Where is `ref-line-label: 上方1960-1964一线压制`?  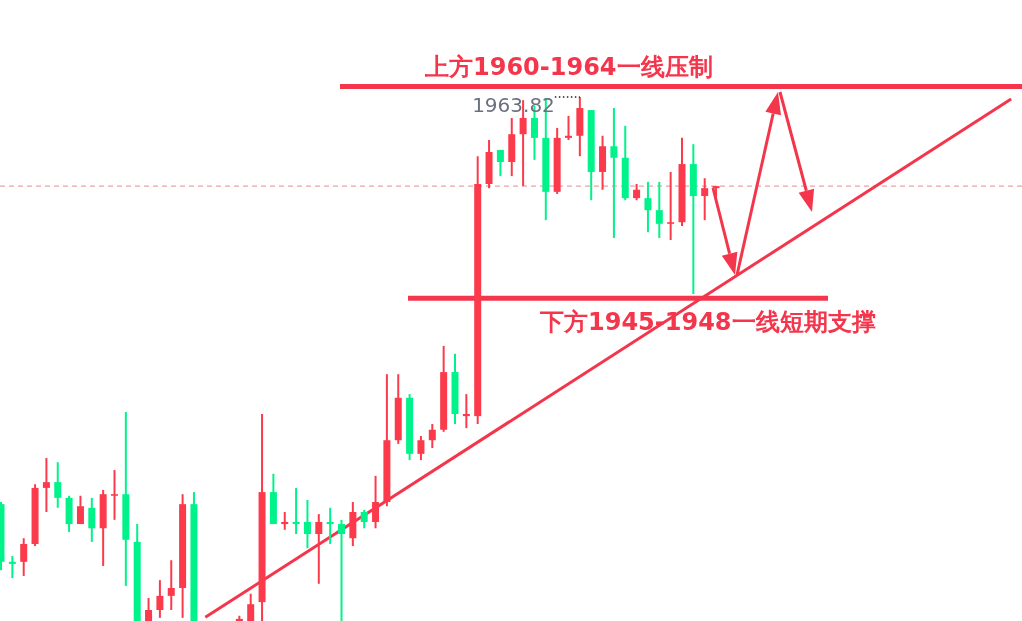 ref-line-label: 上方1960-1964一线压制 is located at coordinates (568, 66).